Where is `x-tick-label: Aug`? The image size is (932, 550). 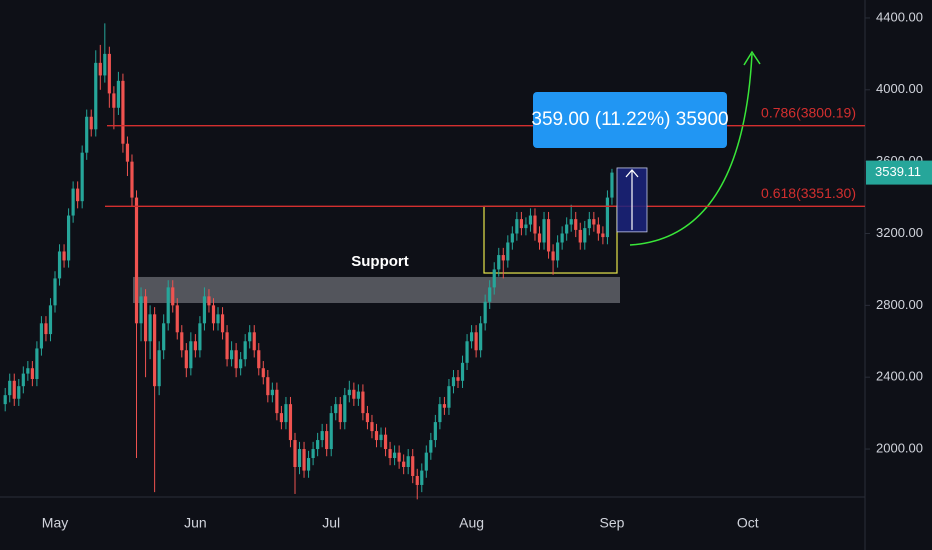
x-tick-label: Aug is located at coordinates (471, 523).